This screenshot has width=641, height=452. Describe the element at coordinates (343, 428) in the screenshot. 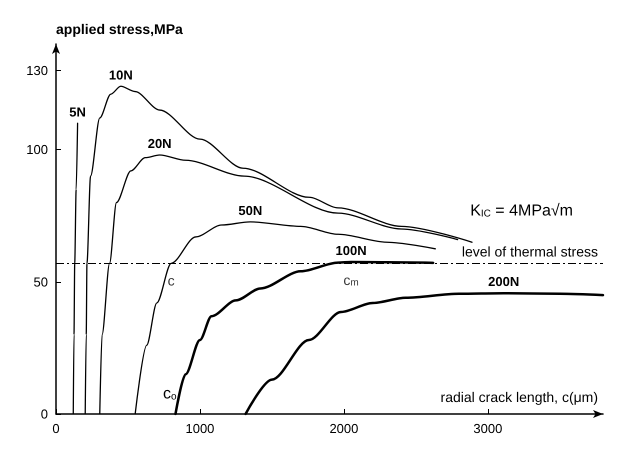

I see `x-tick-label: 2000` at that location.